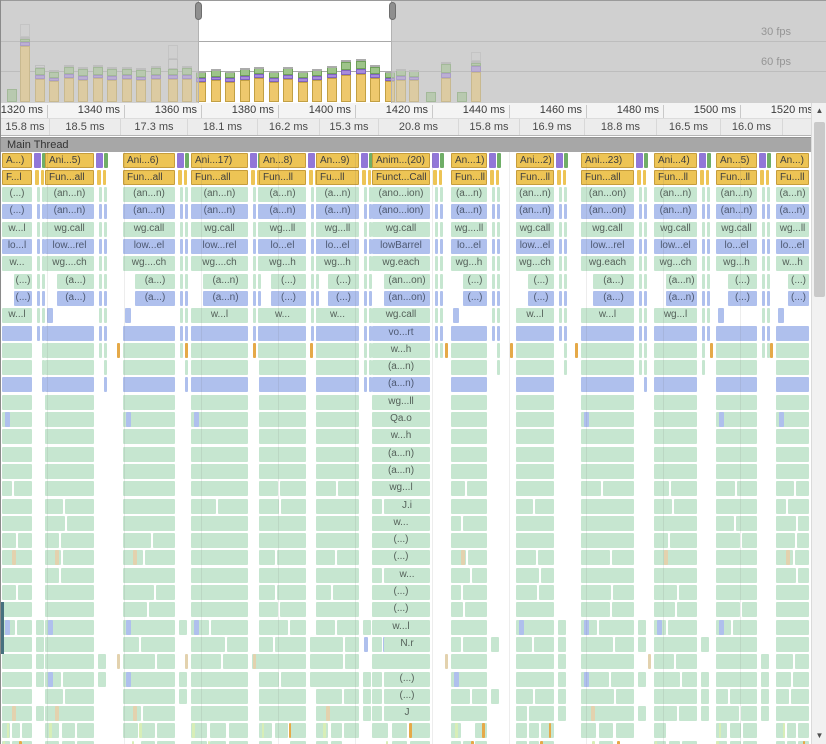 The image size is (826, 744). I want to click on v-scrollbar: ▲ ▼, so click(818, 423).